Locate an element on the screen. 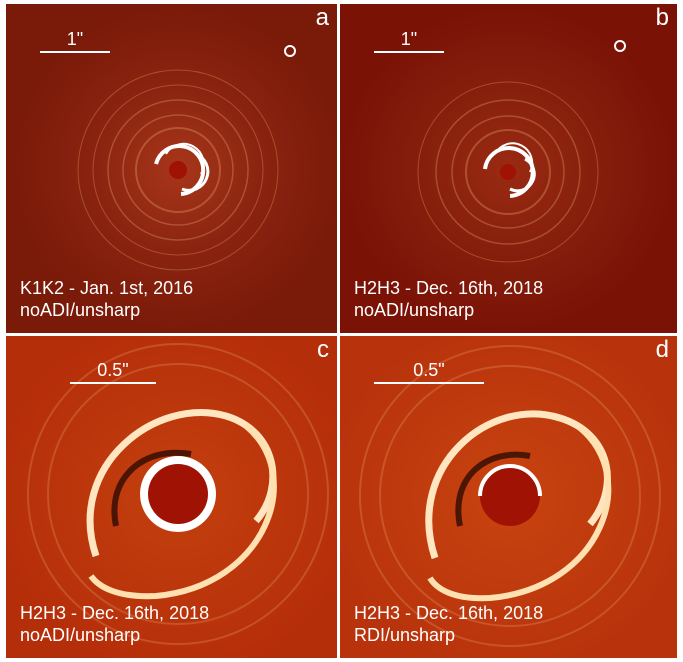 This screenshot has width=683, height=662. panel-d-caption-line2: RDI/unsharp is located at coordinates (405, 635).